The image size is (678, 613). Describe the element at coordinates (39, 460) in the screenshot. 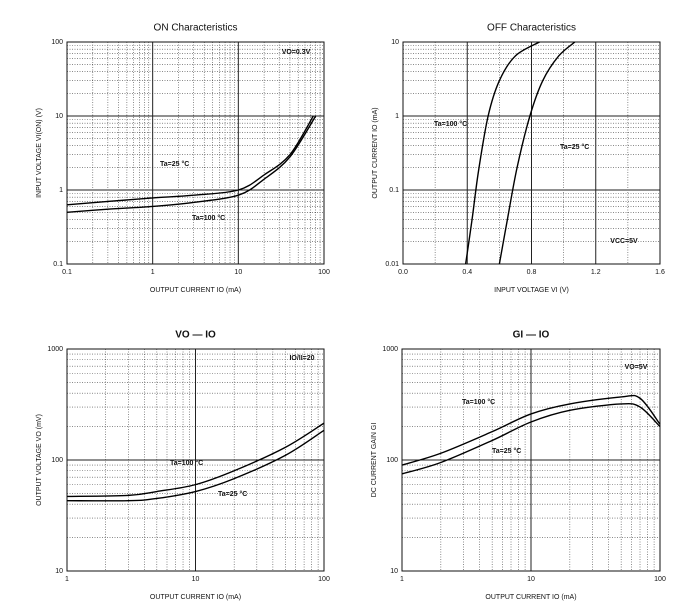

I see `y-axis-label: OUTPUT VOLTAGE VO (mV)` at that location.